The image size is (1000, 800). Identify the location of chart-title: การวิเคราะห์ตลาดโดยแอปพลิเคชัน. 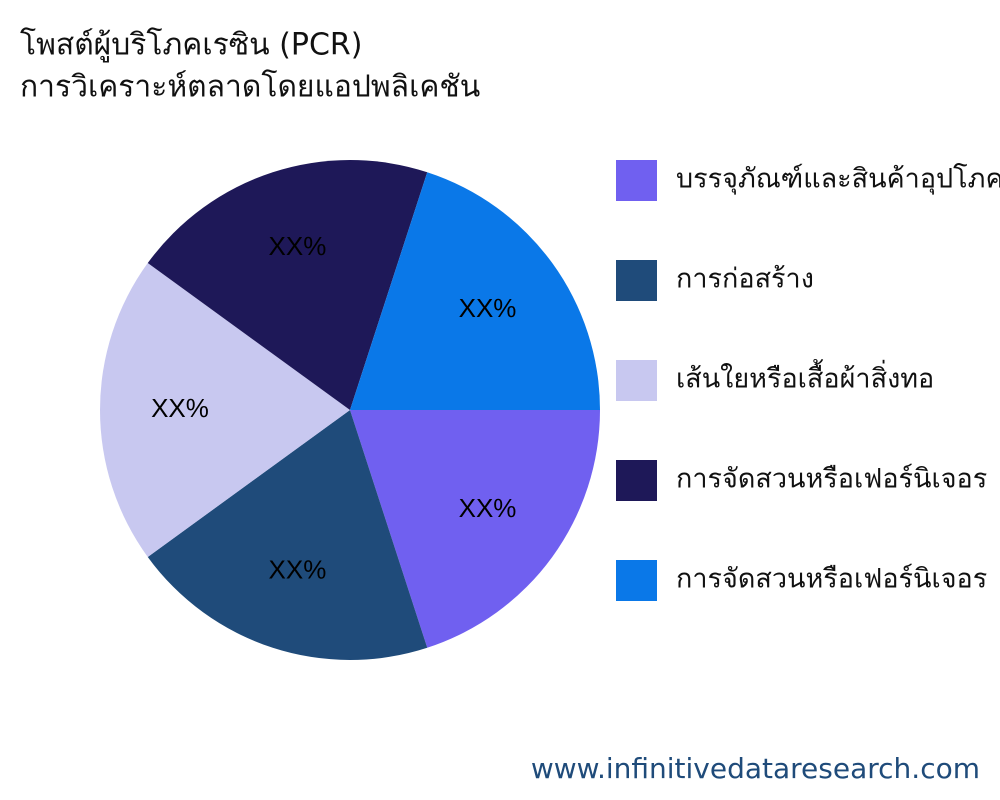
(250, 87).